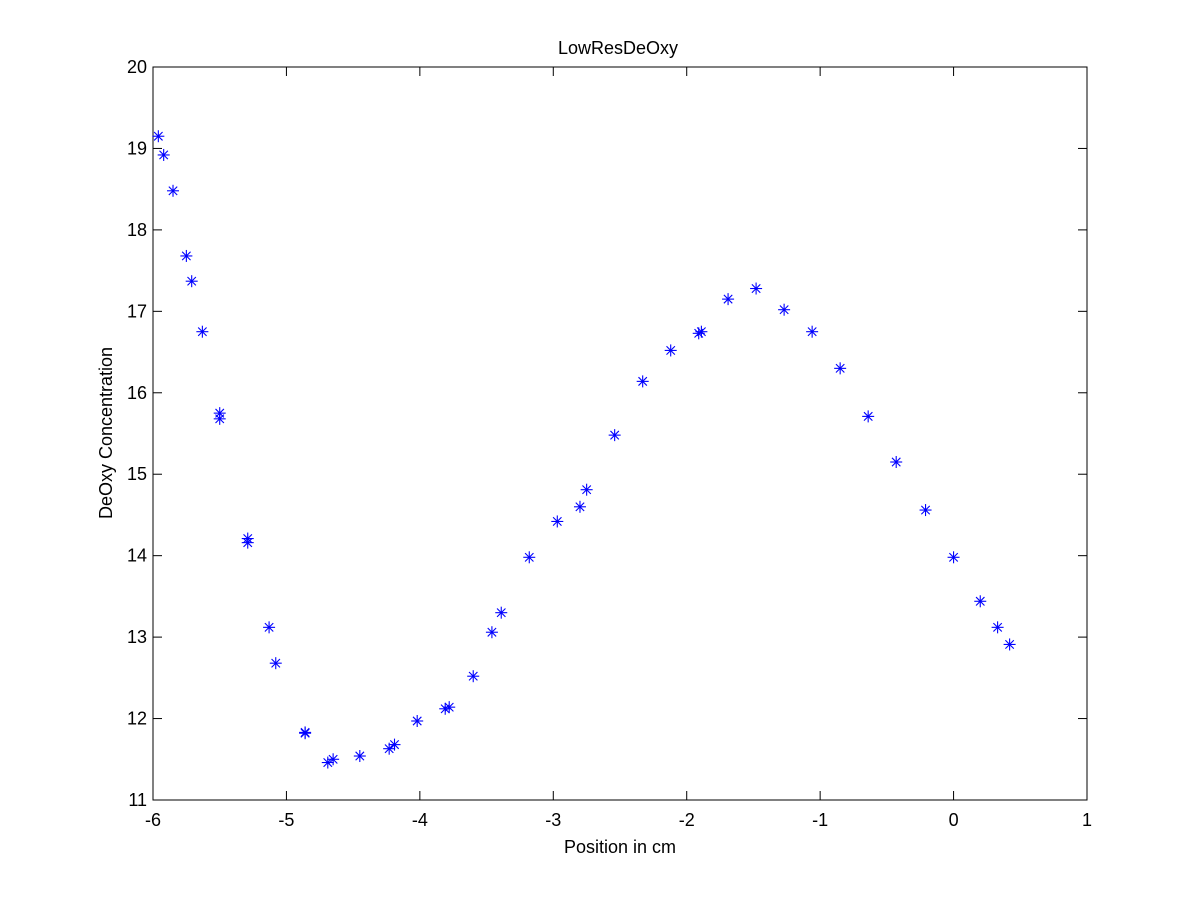 The height and width of the screenshot is (900, 1200). Describe the element at coordinates (1087, 820) in the screenshot. I see `x-tick-label: 1` at that location.